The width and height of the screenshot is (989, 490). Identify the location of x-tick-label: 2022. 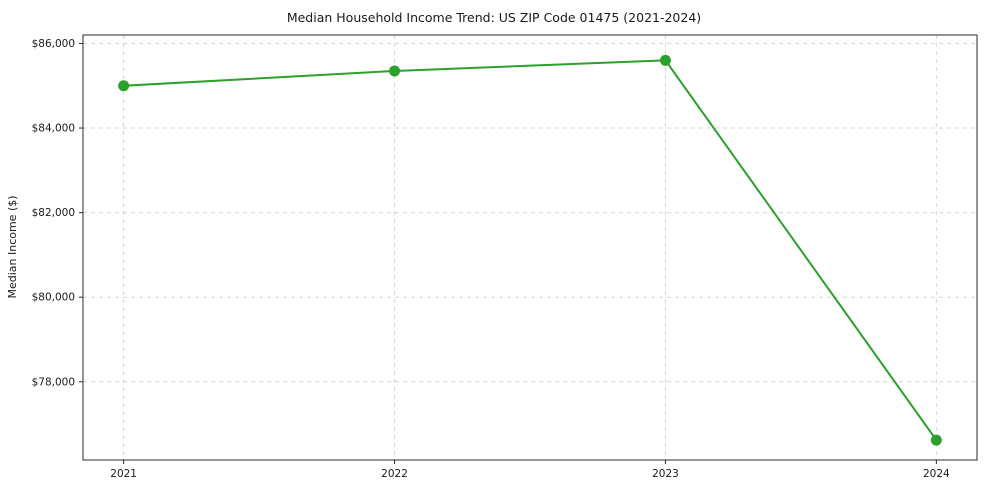
(394, 474).